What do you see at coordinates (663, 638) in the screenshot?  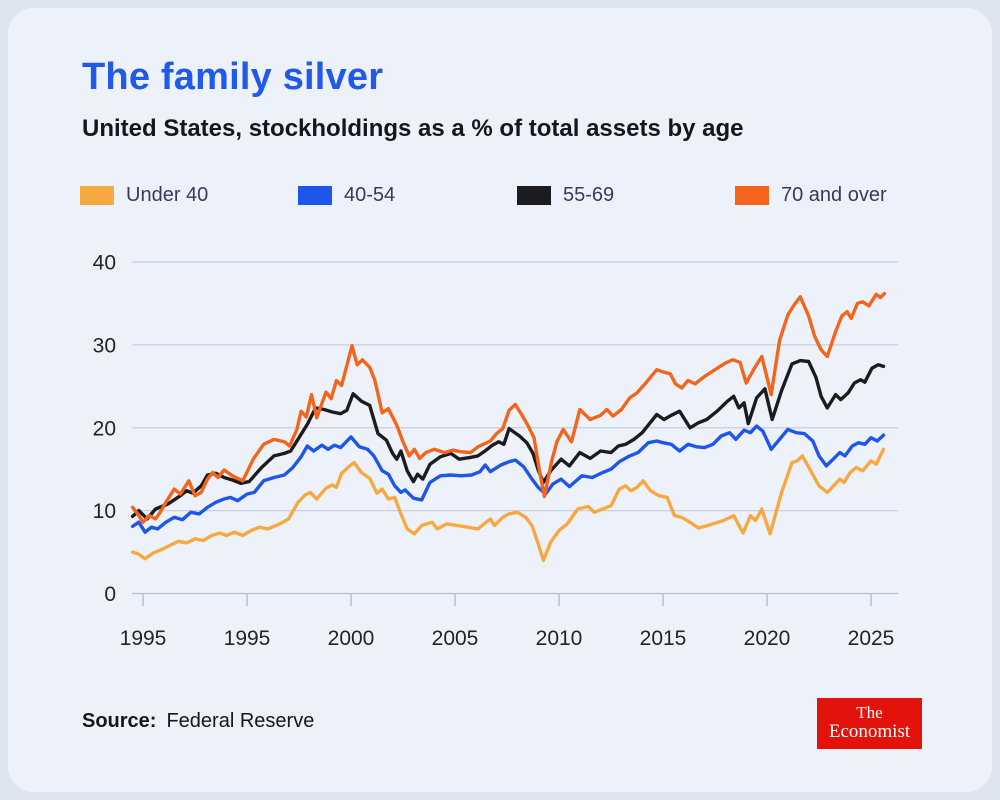 I see `x-tick-label: 2015` at bounding box center [663, 638].